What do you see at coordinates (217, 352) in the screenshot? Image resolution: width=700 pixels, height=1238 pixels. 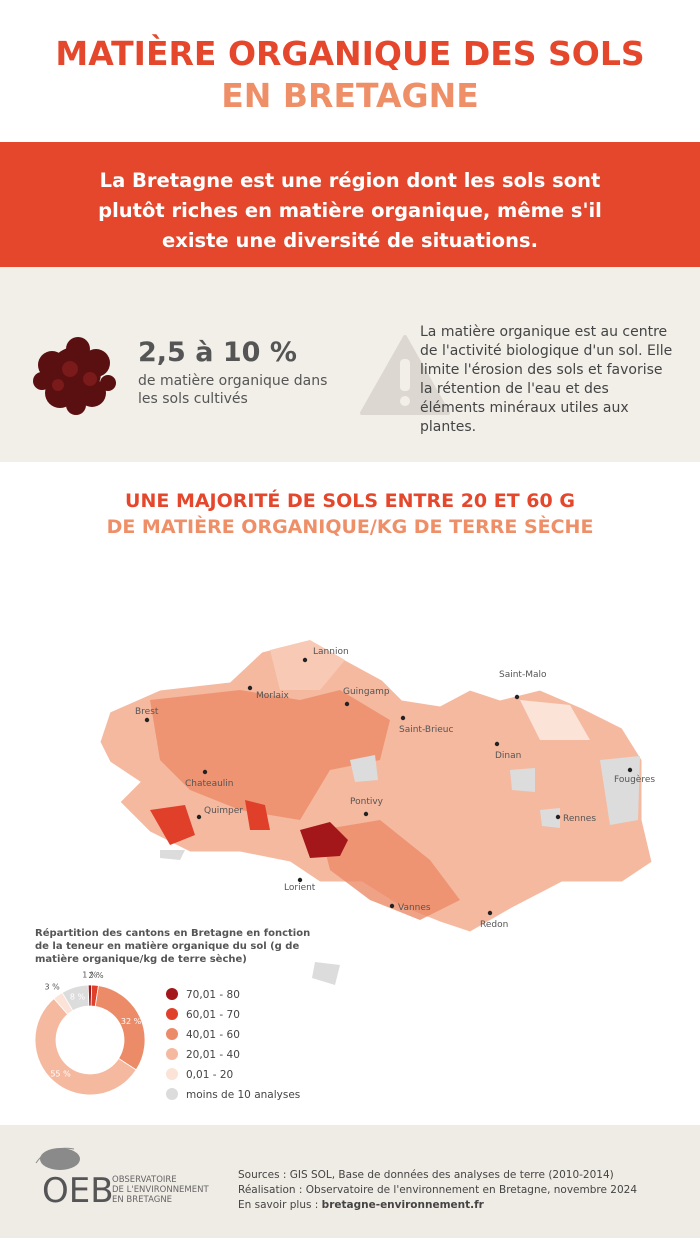 I see `stat-value: 2,5 à 10 %` at bounding box center [217, 352].